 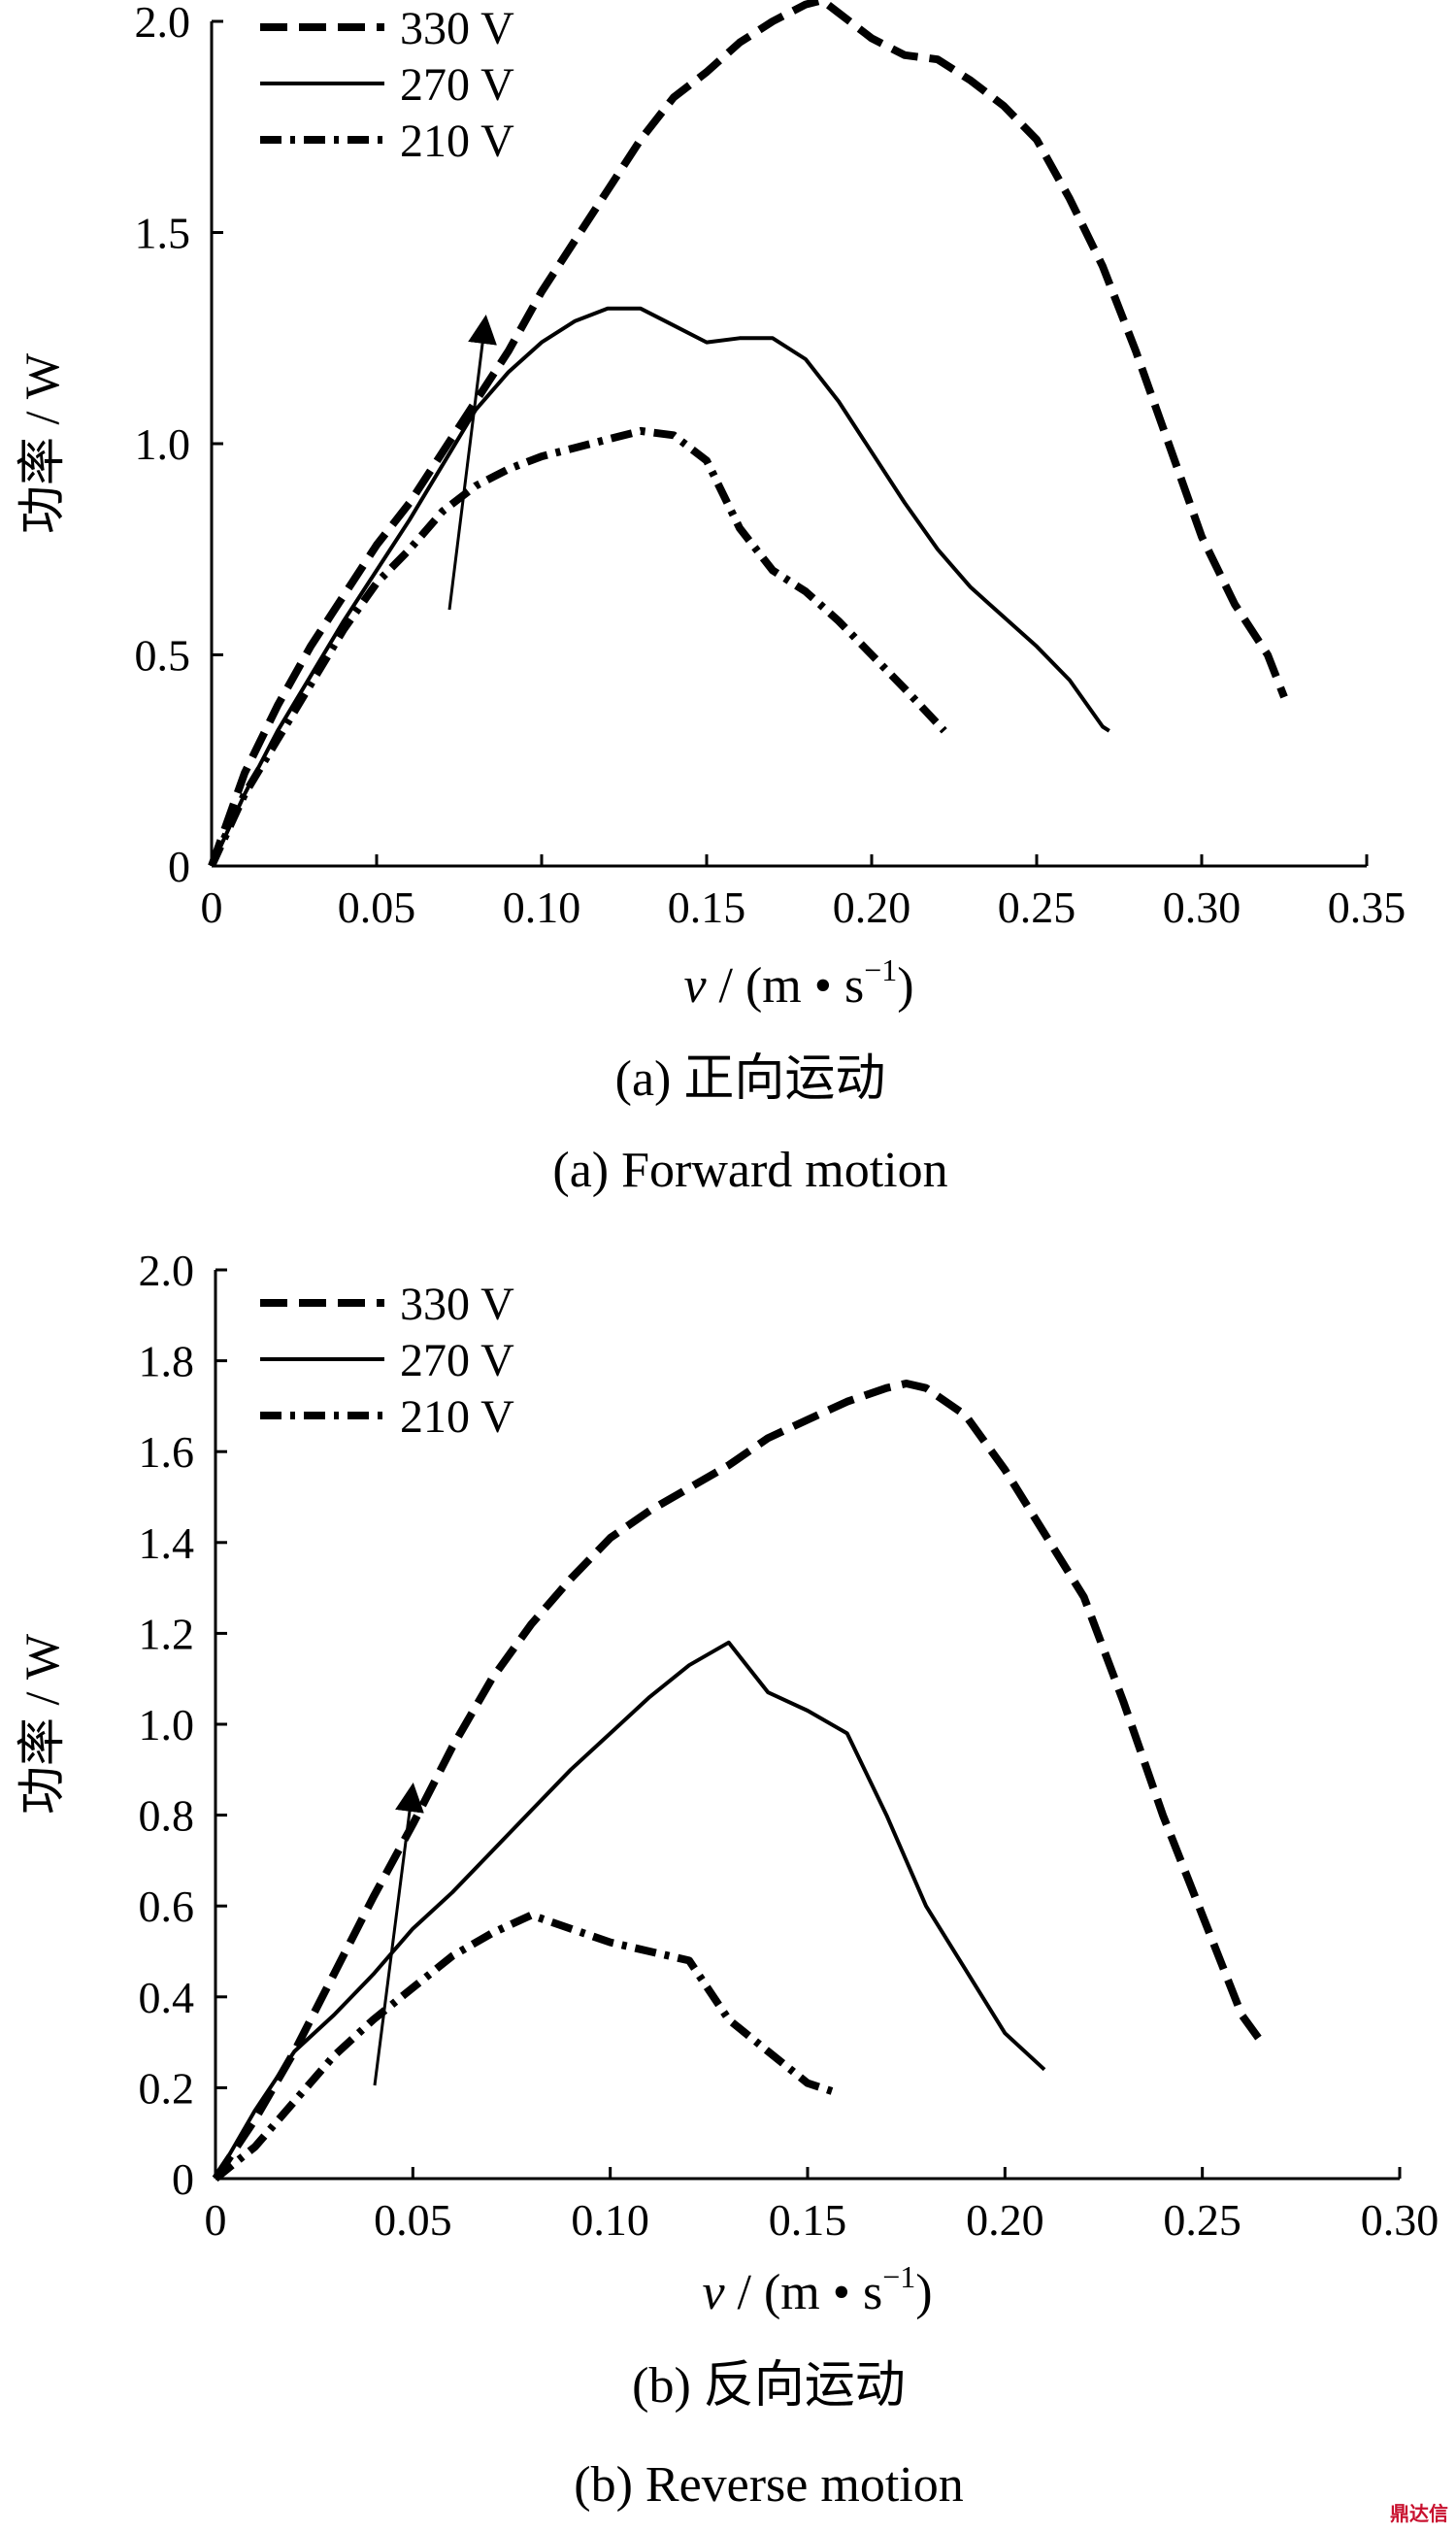 I want to click on y-tick-label: 0.8, so click(x=167, y=1816).